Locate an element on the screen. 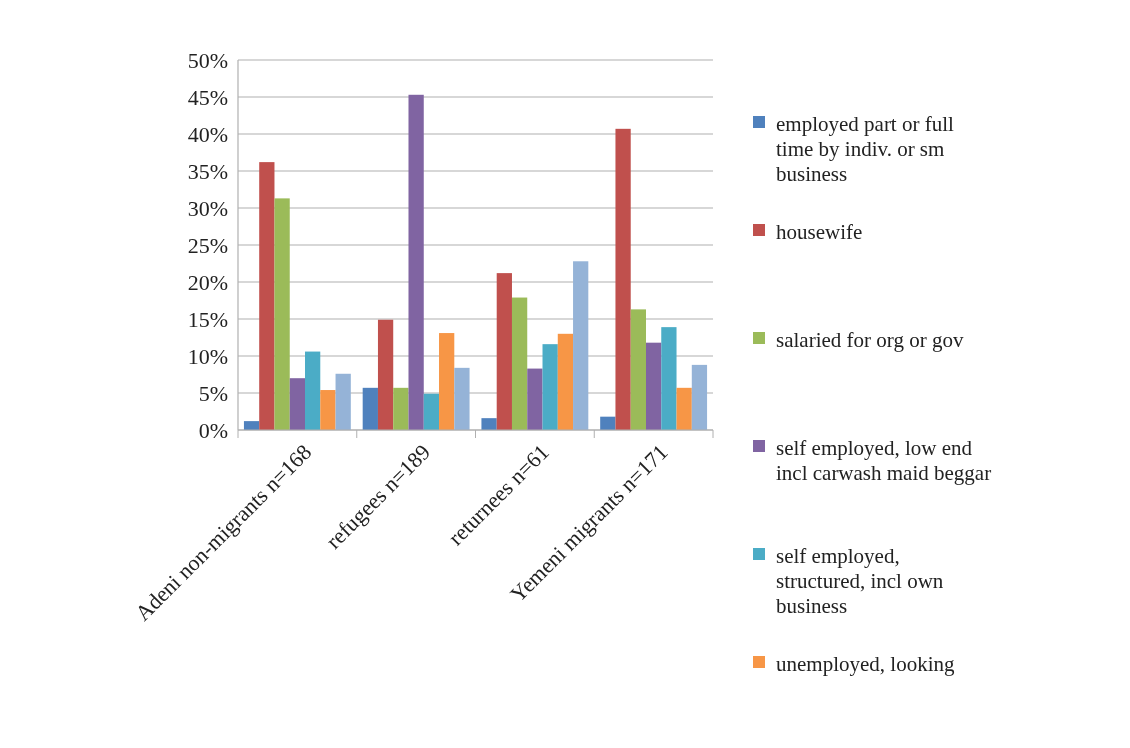  y-tick-label: 25% is located at coordinates (207, 245).